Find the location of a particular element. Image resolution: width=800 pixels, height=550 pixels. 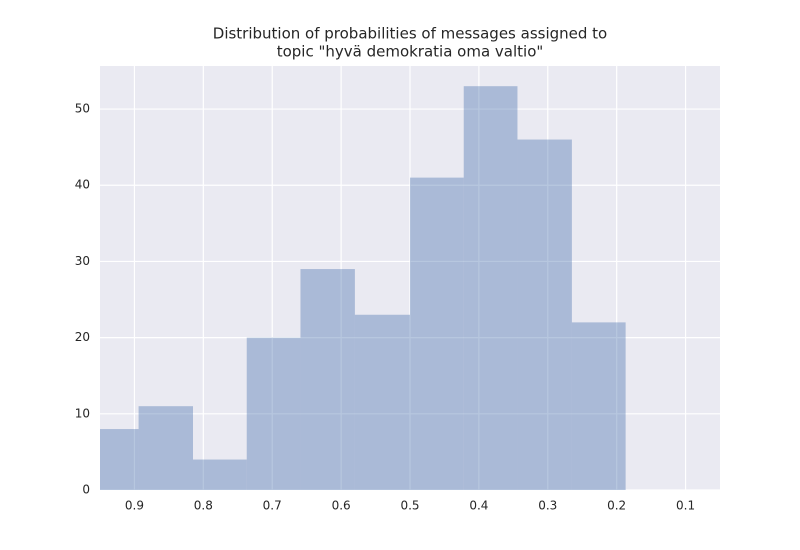

x-tick-label: 0.3 is located at coordinates (547, 506).